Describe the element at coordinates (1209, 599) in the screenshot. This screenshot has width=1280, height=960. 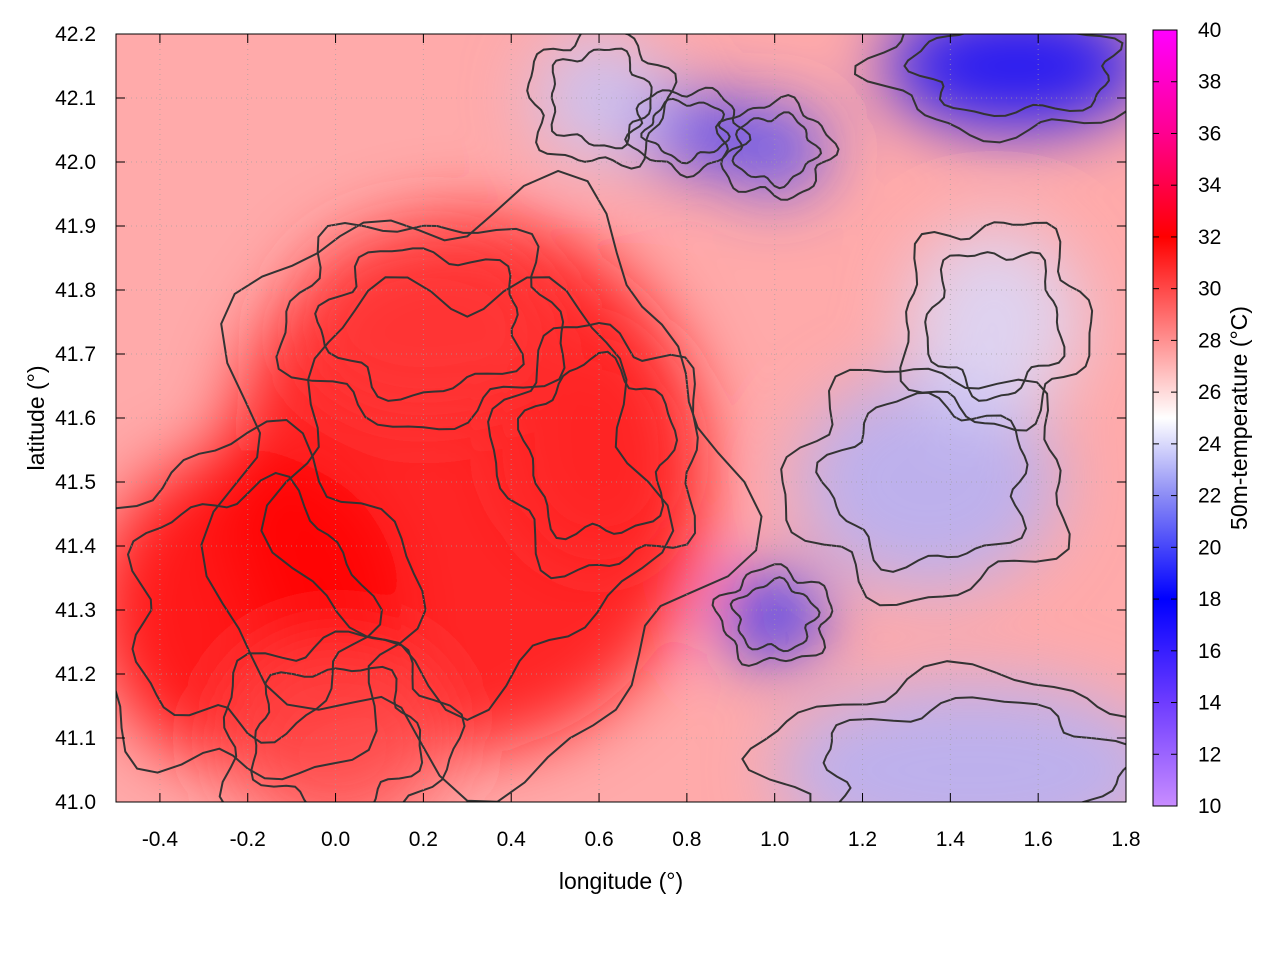
I see `colorbar-tick-label: 18` at that location.